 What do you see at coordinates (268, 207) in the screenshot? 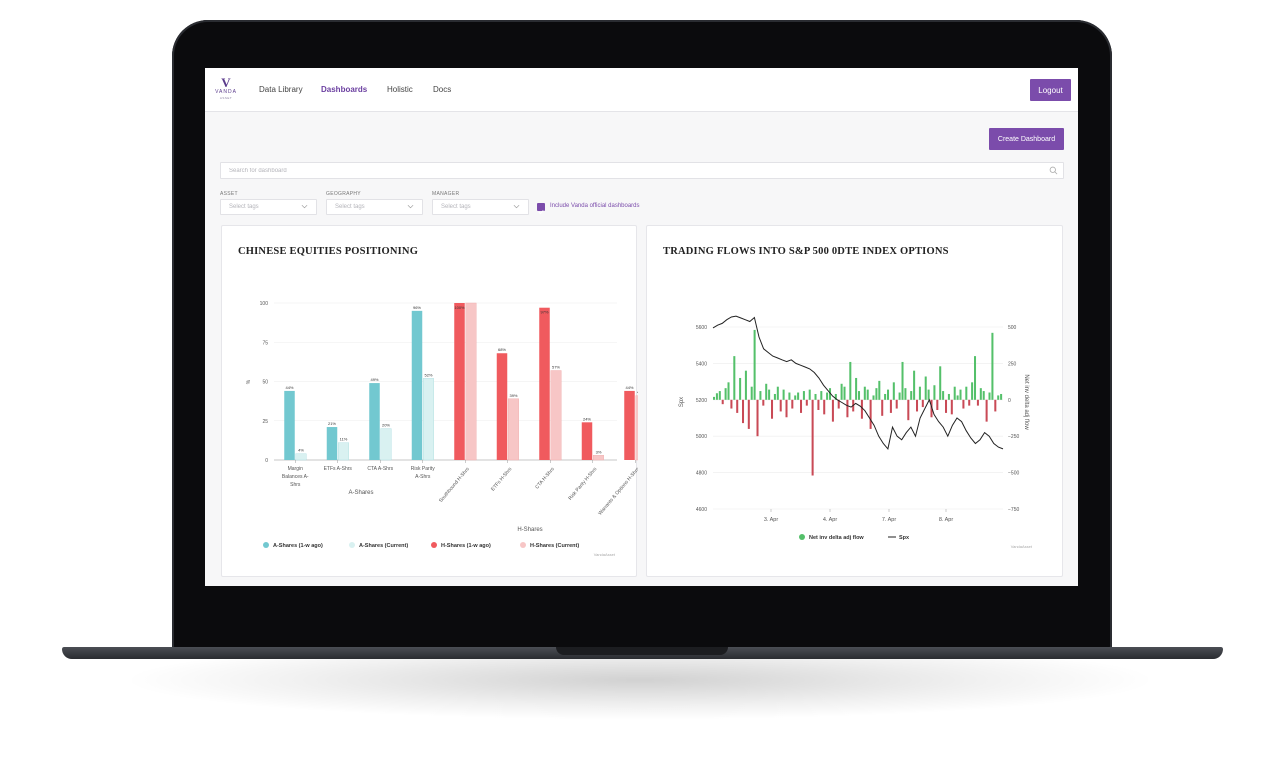
I see `asset-tag-select: Select tags` at bounding box center [268, 207].